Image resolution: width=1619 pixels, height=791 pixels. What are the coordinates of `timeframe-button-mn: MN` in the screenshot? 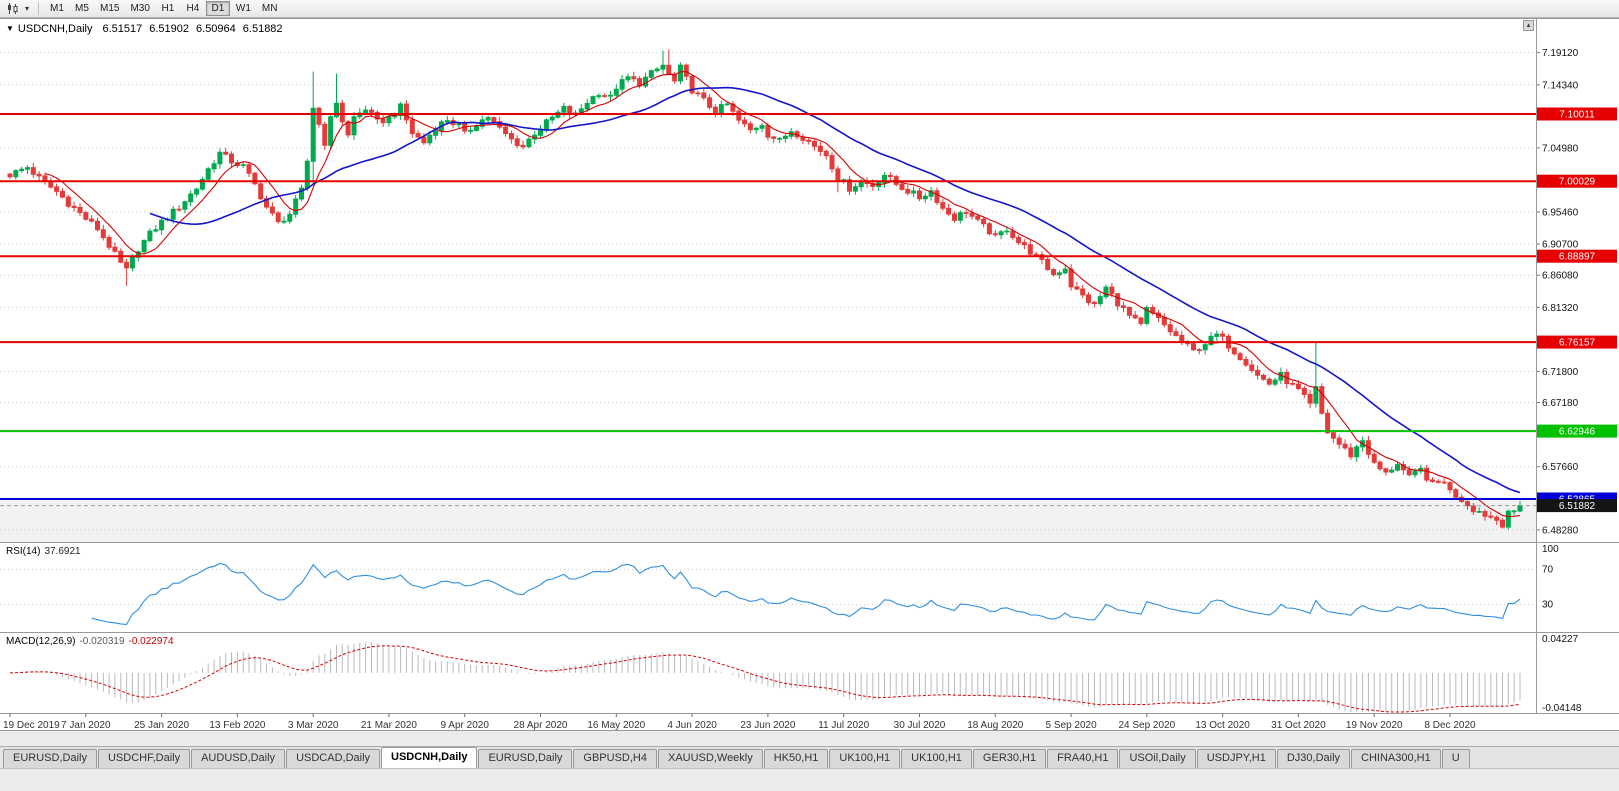 It's located at (270, 8).